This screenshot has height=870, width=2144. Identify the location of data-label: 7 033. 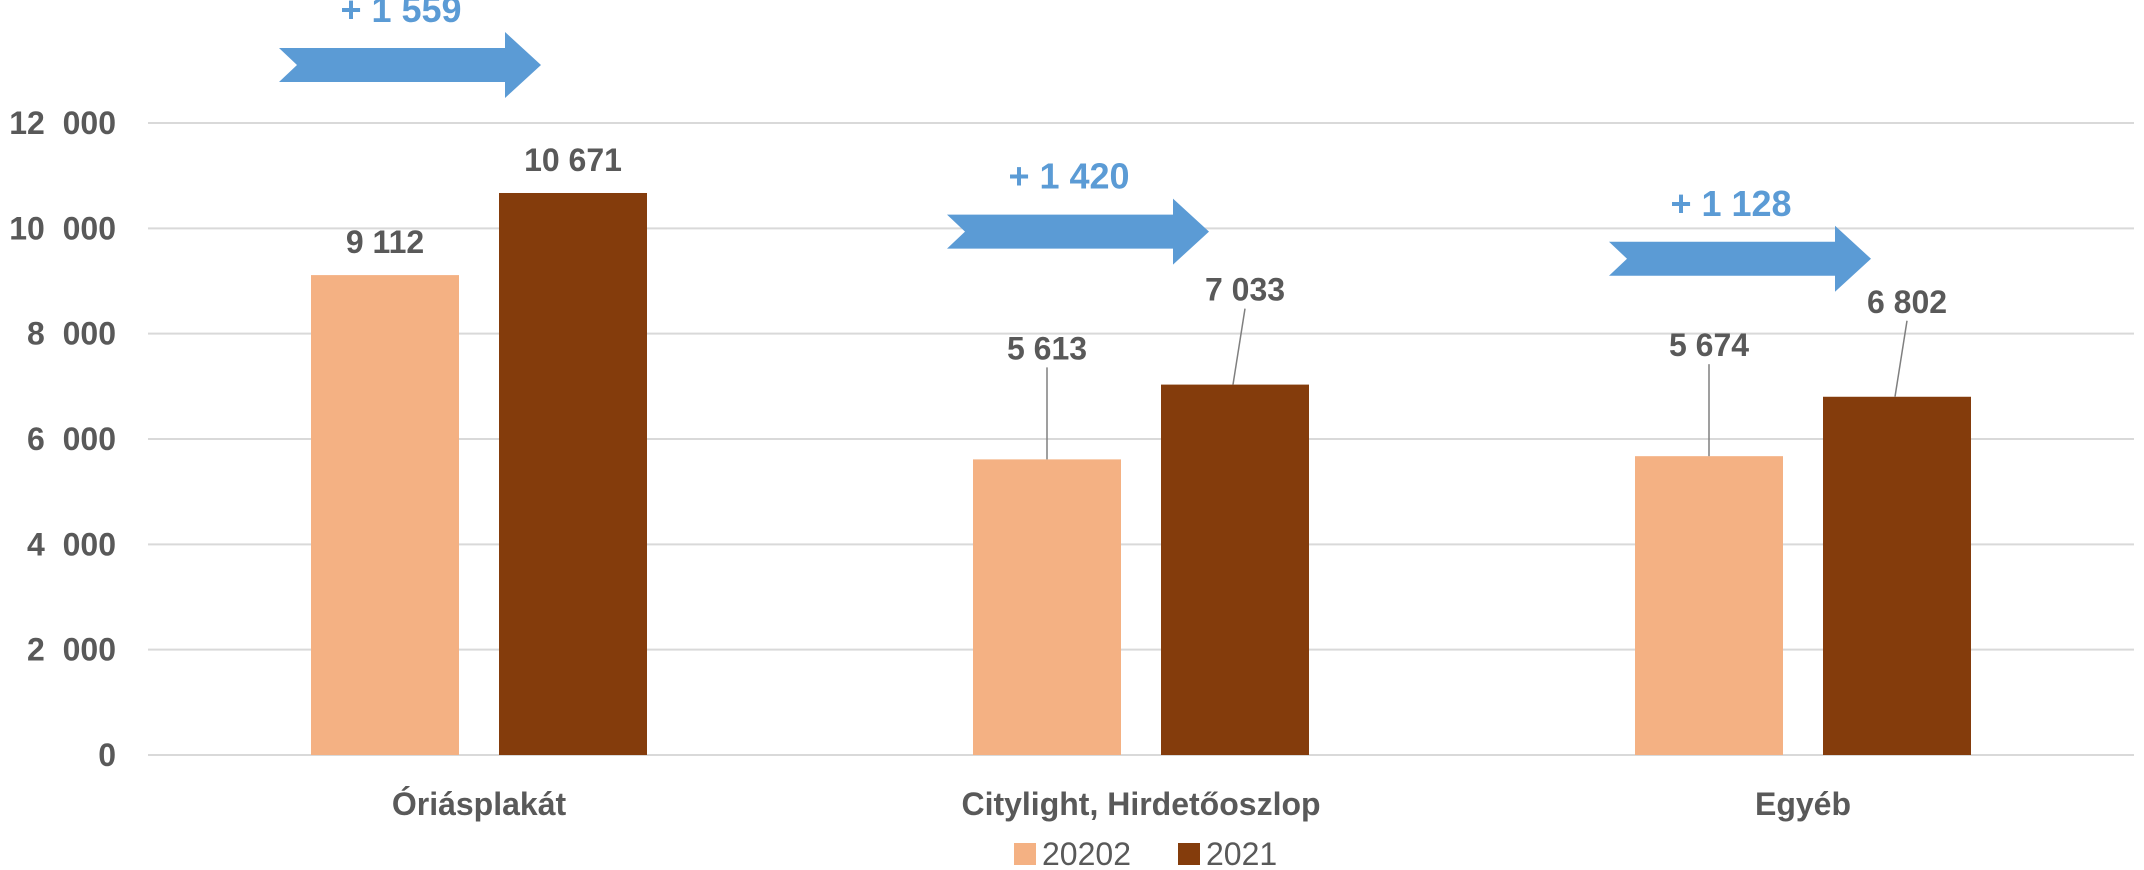
(1245, 290).